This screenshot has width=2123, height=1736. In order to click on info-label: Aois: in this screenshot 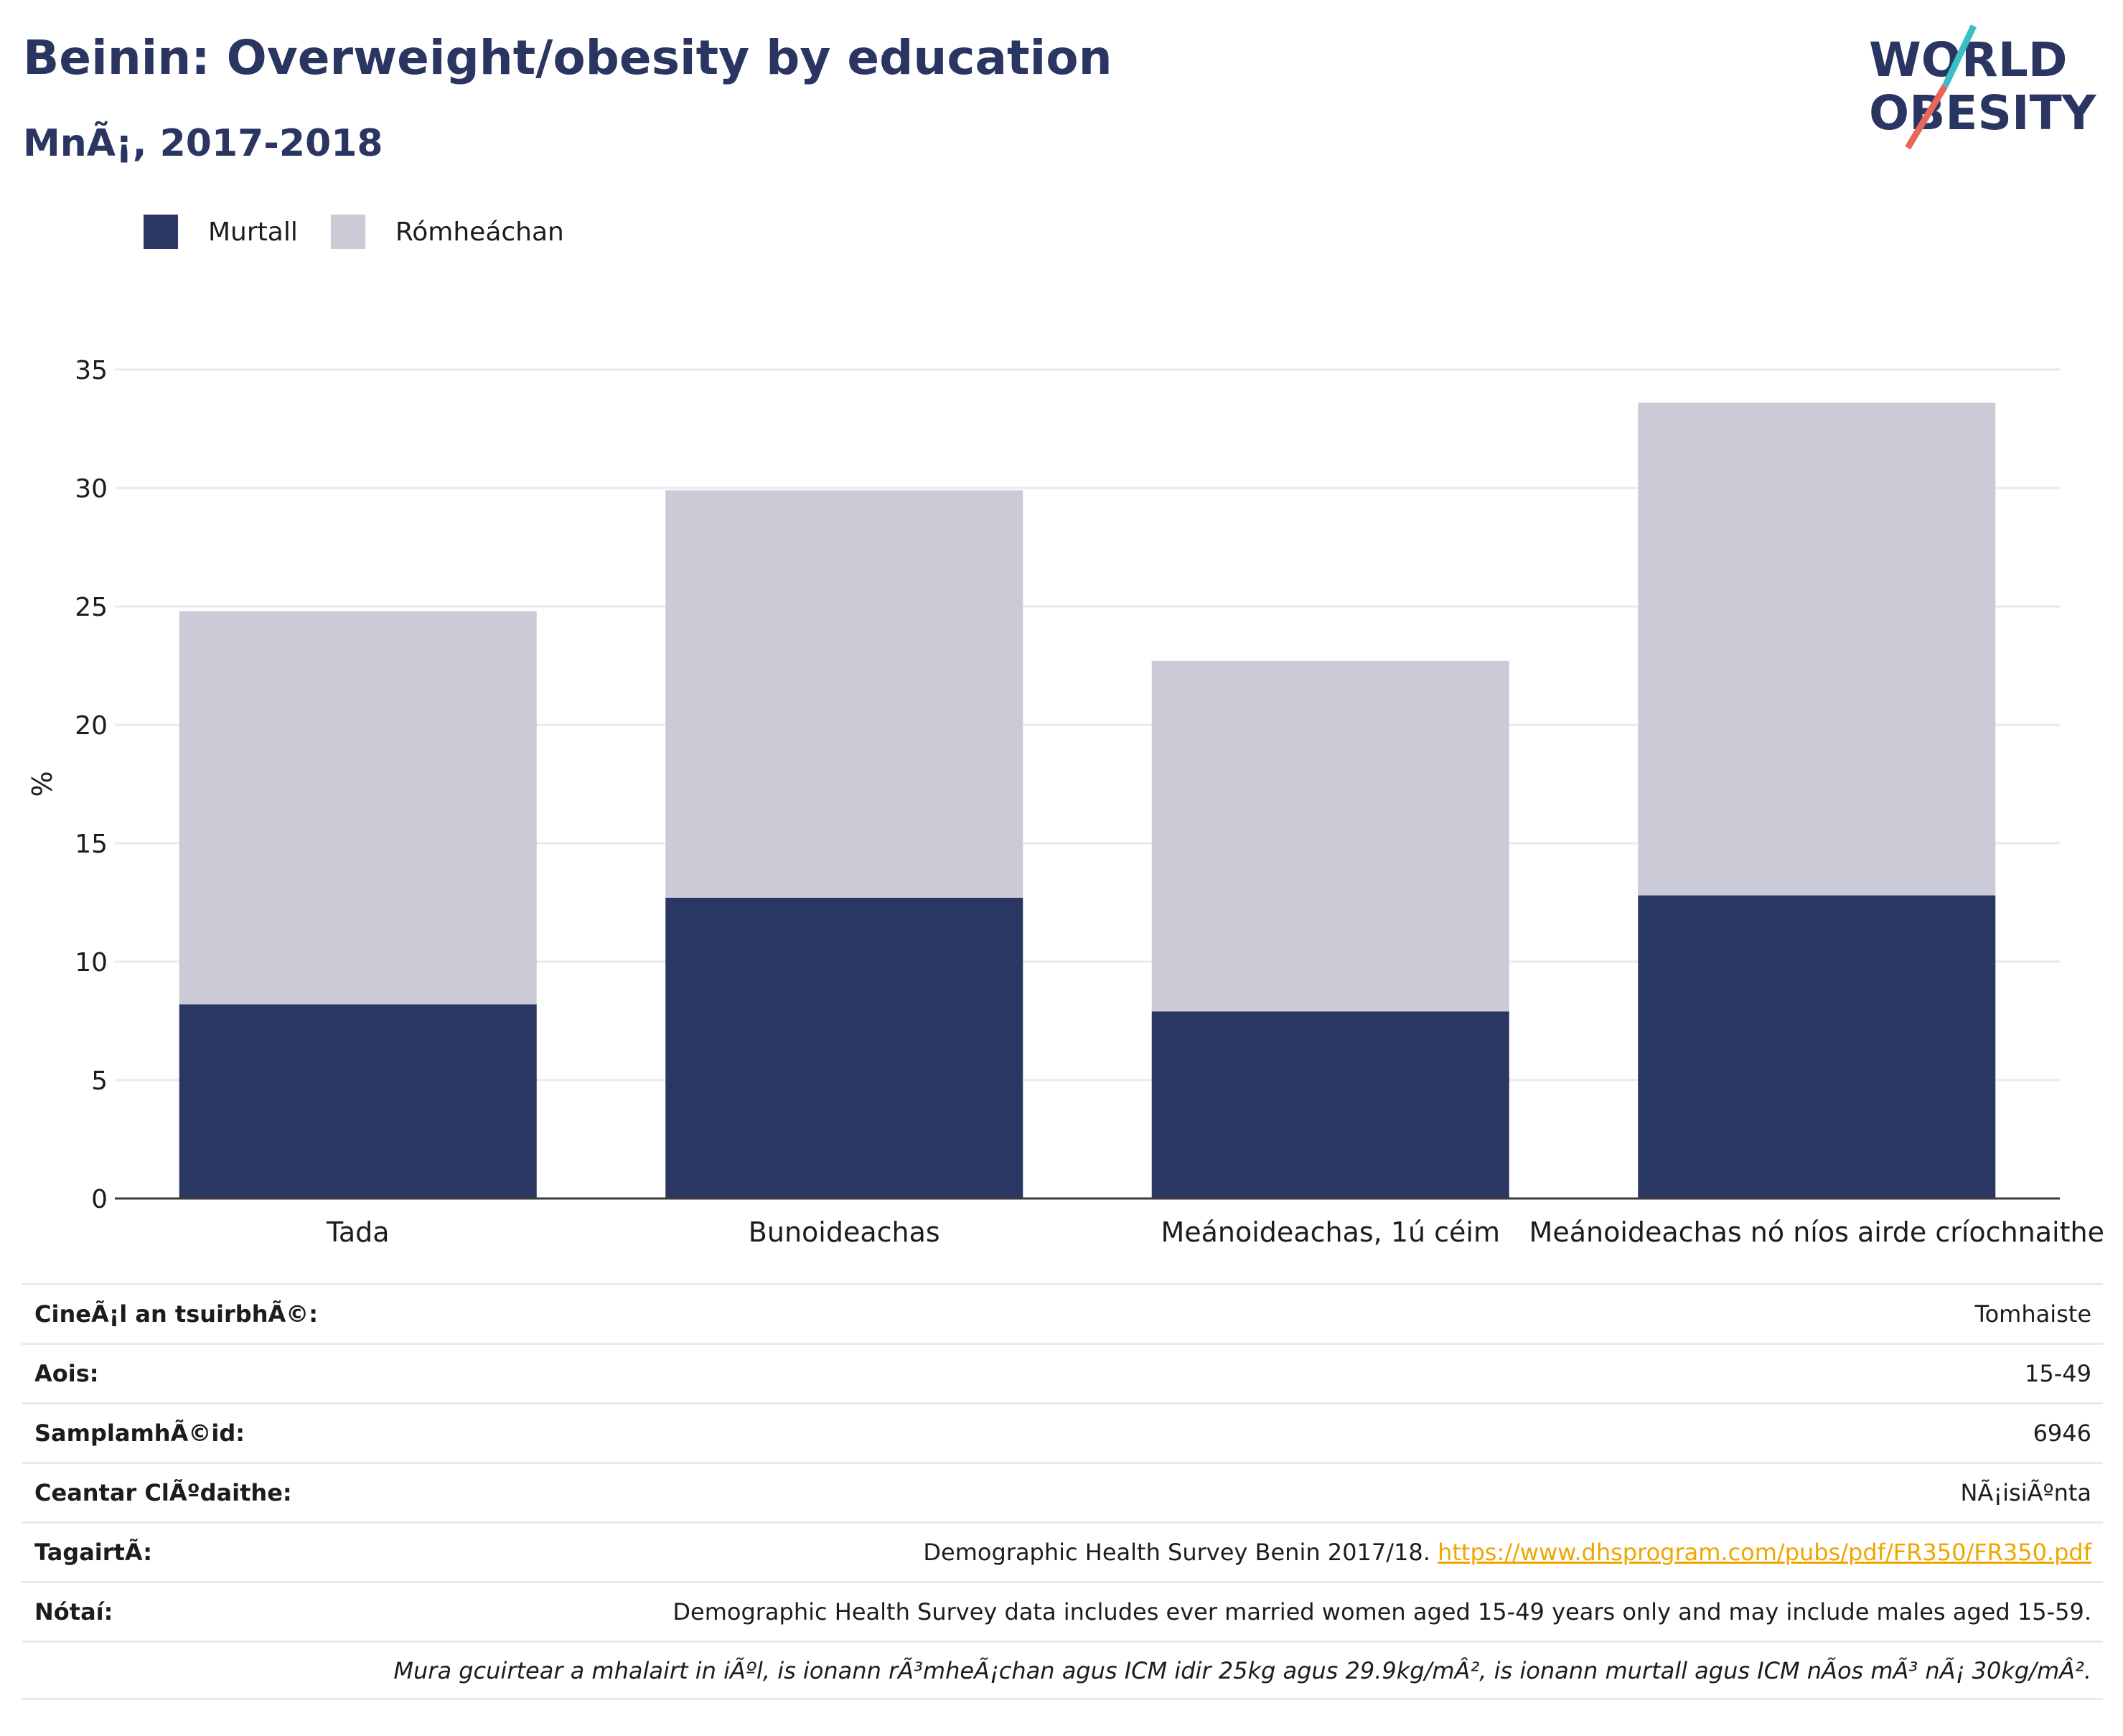, I will do `click(66, 1373)`.